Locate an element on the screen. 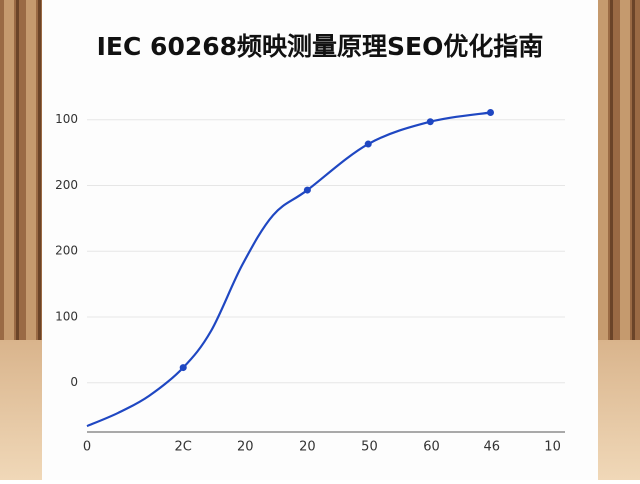 The height and width of the screenshot is (484, 640). y-tick-label: 0 is located at coordinates (74, 382).